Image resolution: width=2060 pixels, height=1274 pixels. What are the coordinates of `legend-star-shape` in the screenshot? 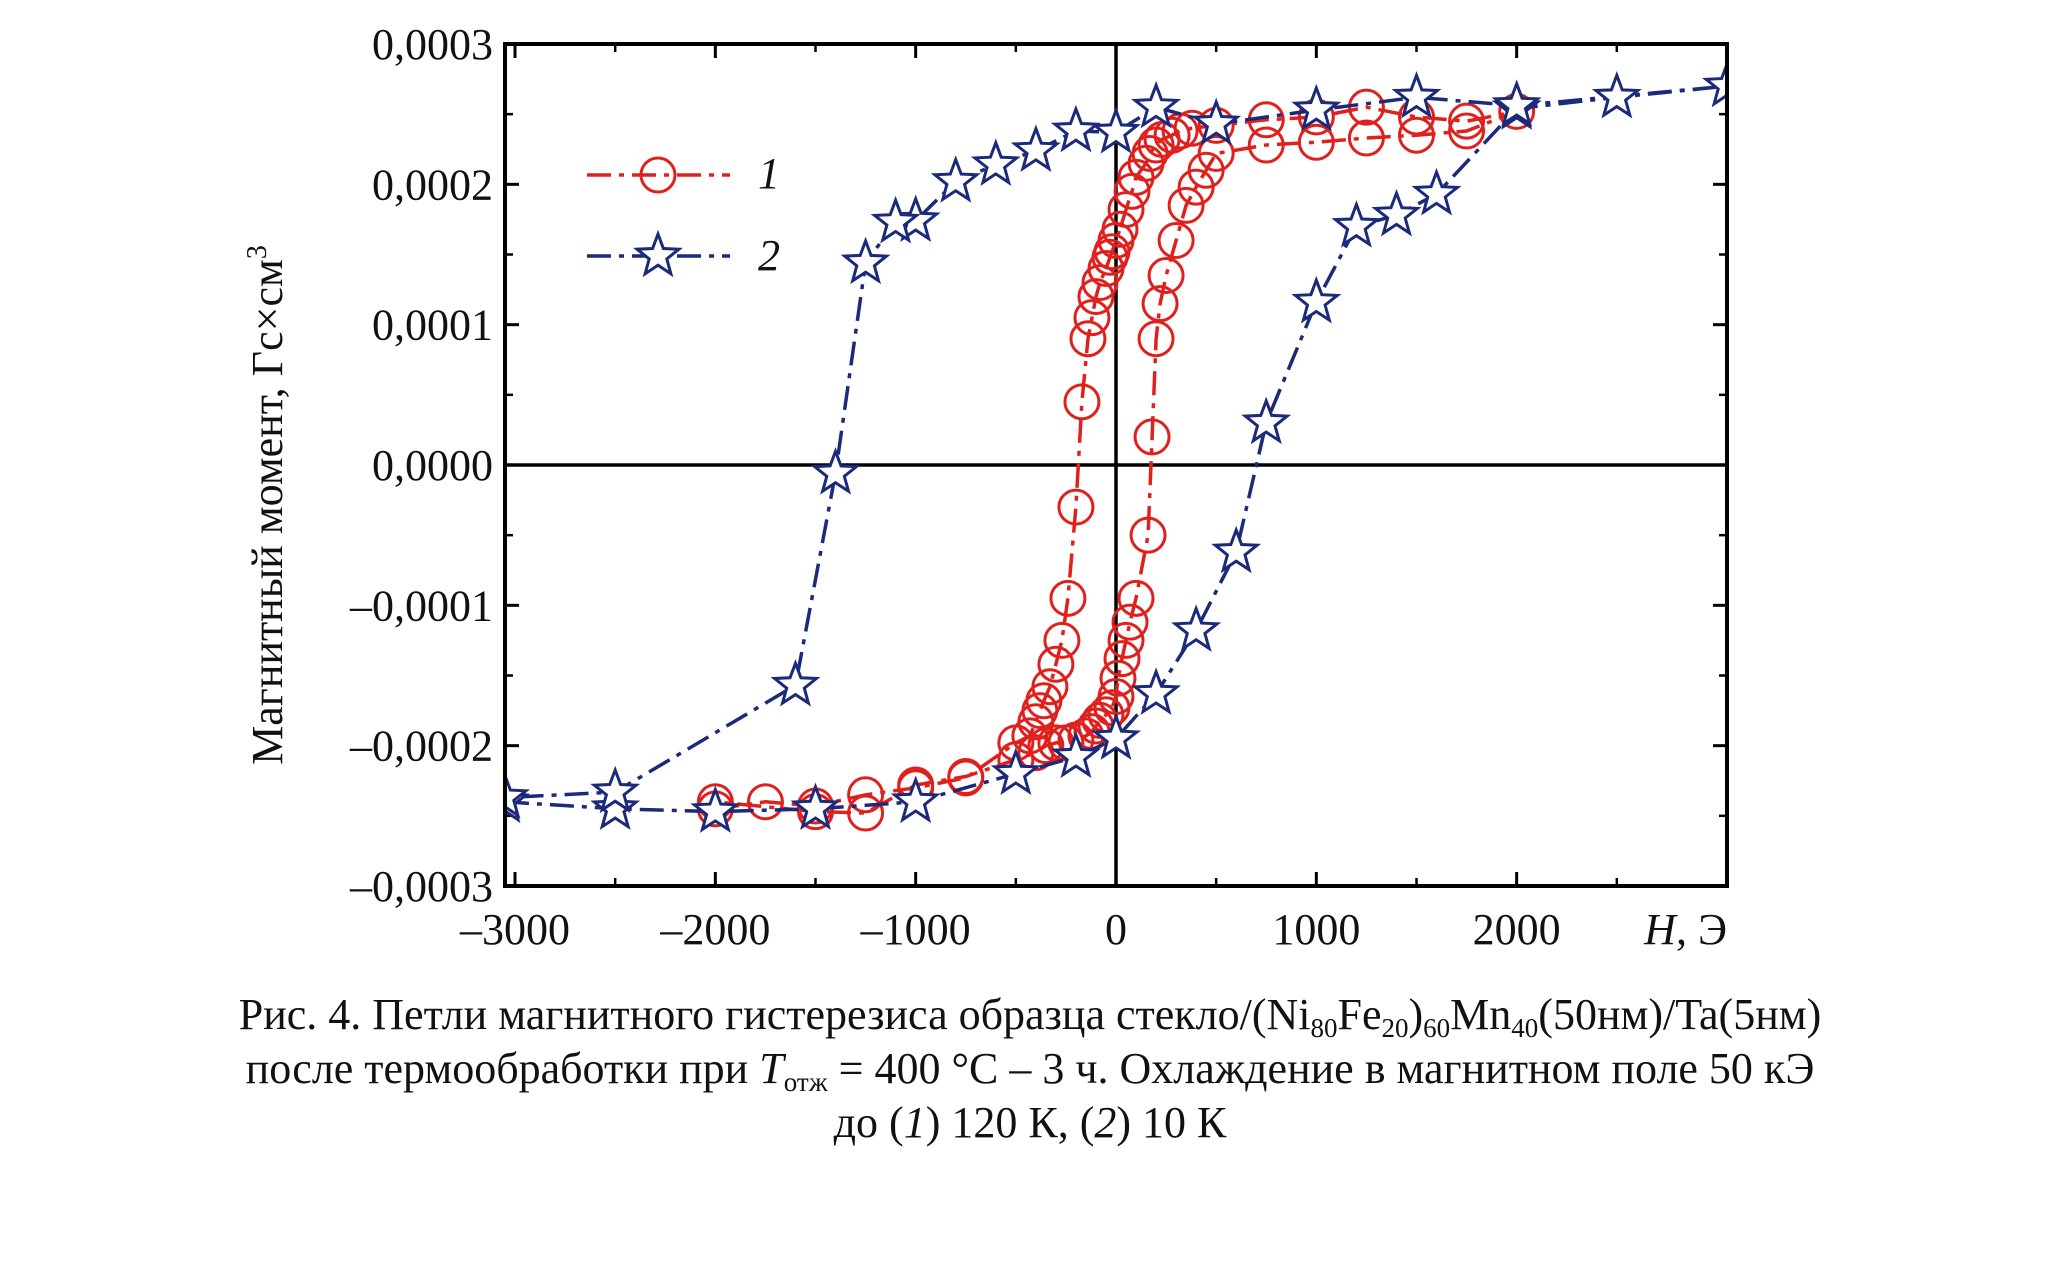 It's located at (658, 253).